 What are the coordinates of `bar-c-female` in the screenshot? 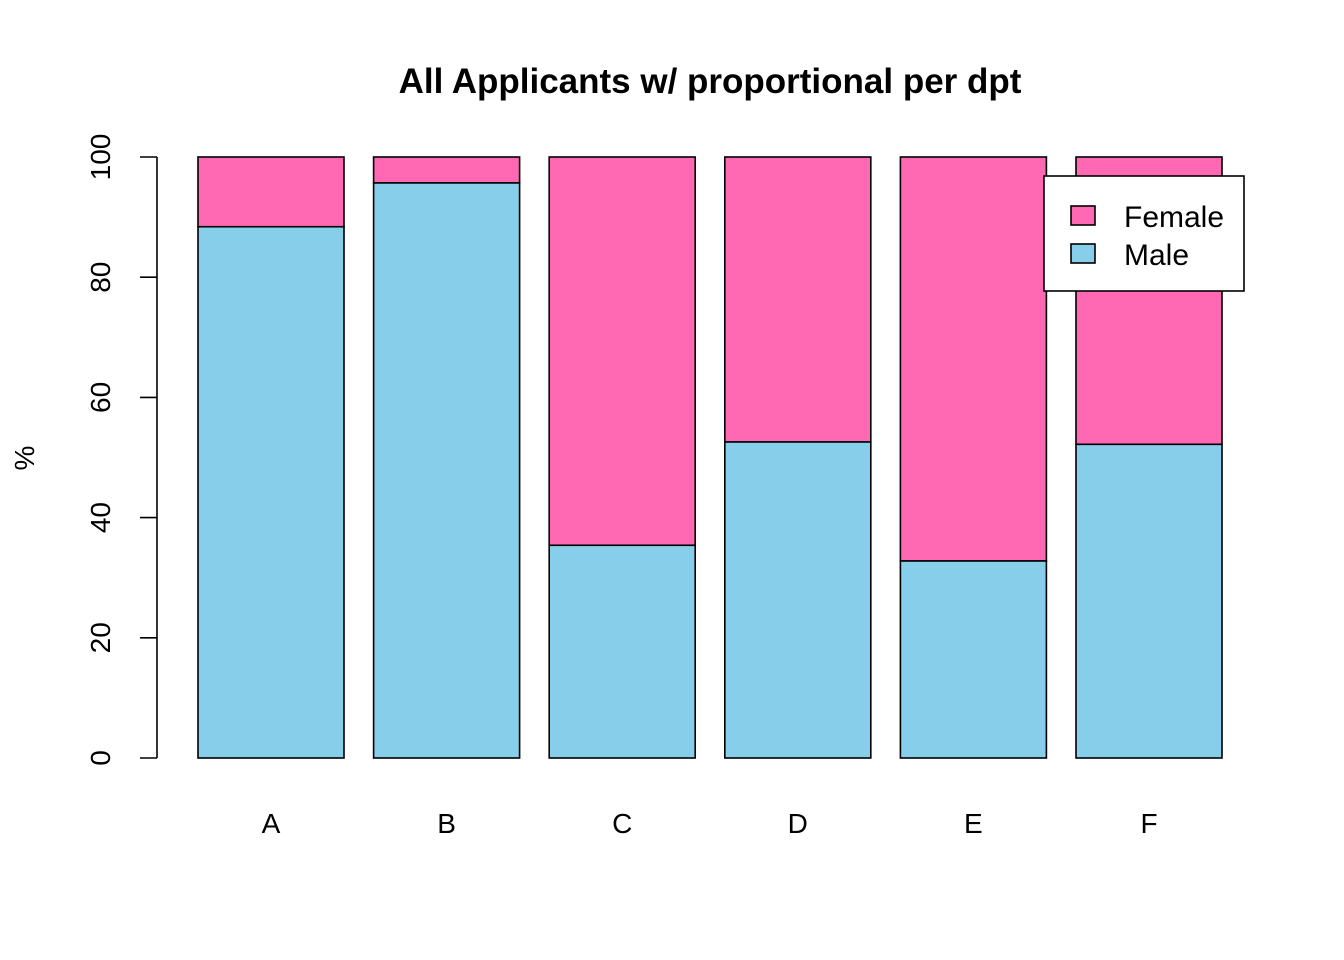 It's located at (622, 351).